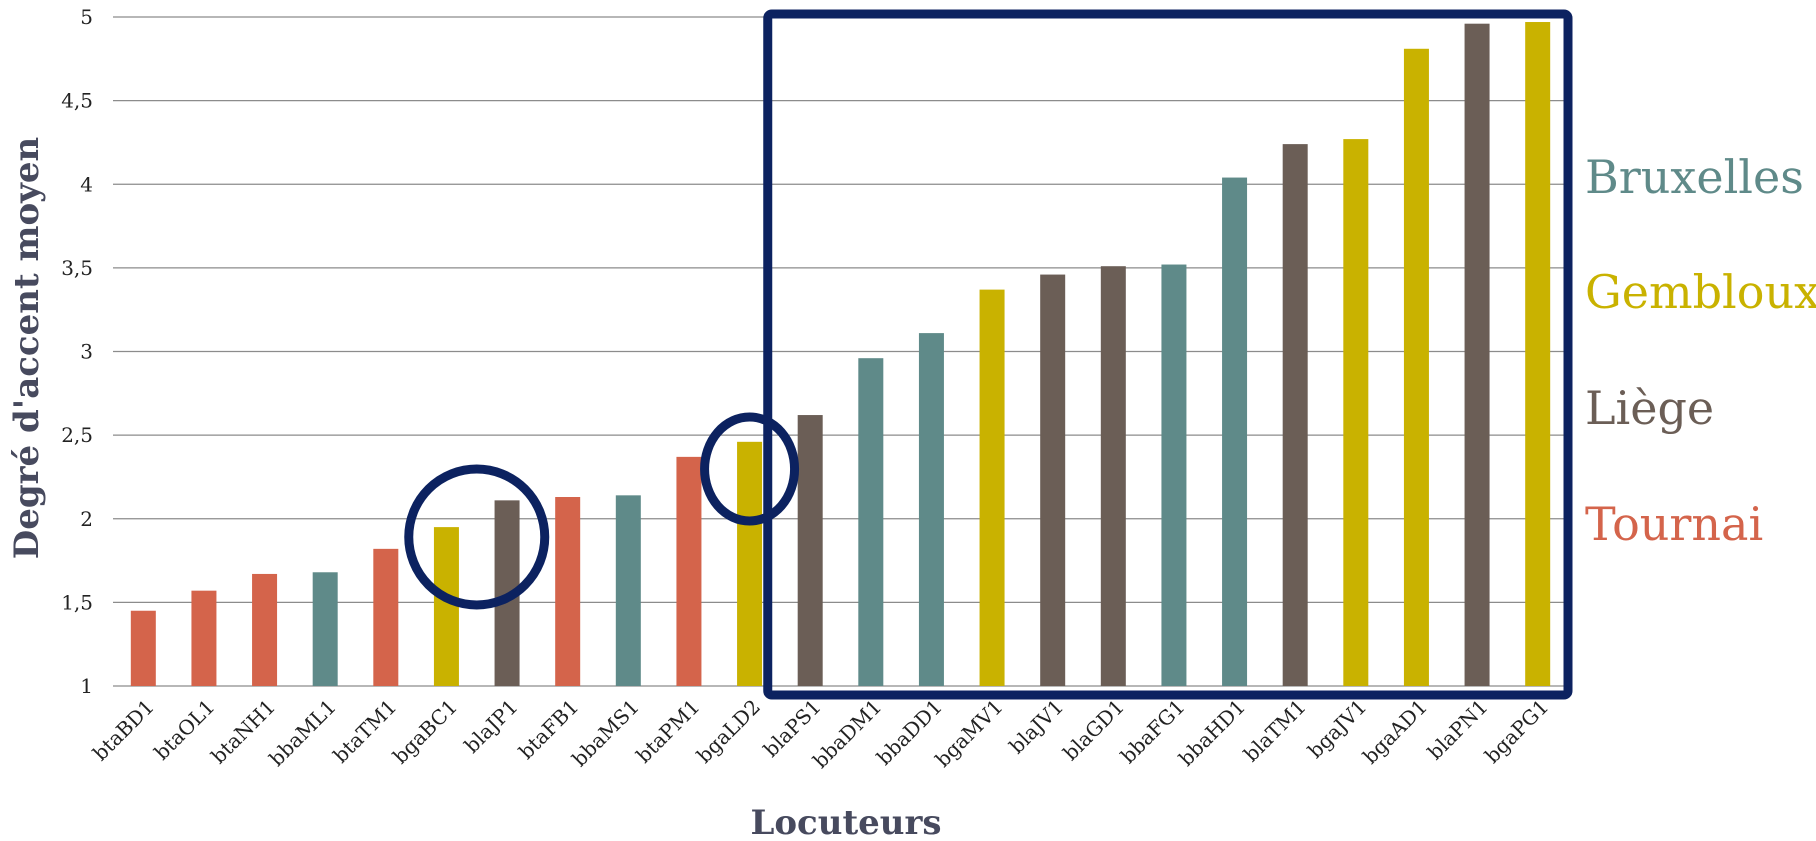  What do you see at coordinates (1212, 733) in the screenshot?
I see `x-tick-label: bbaHD1` at bounding box center [1212, 733].